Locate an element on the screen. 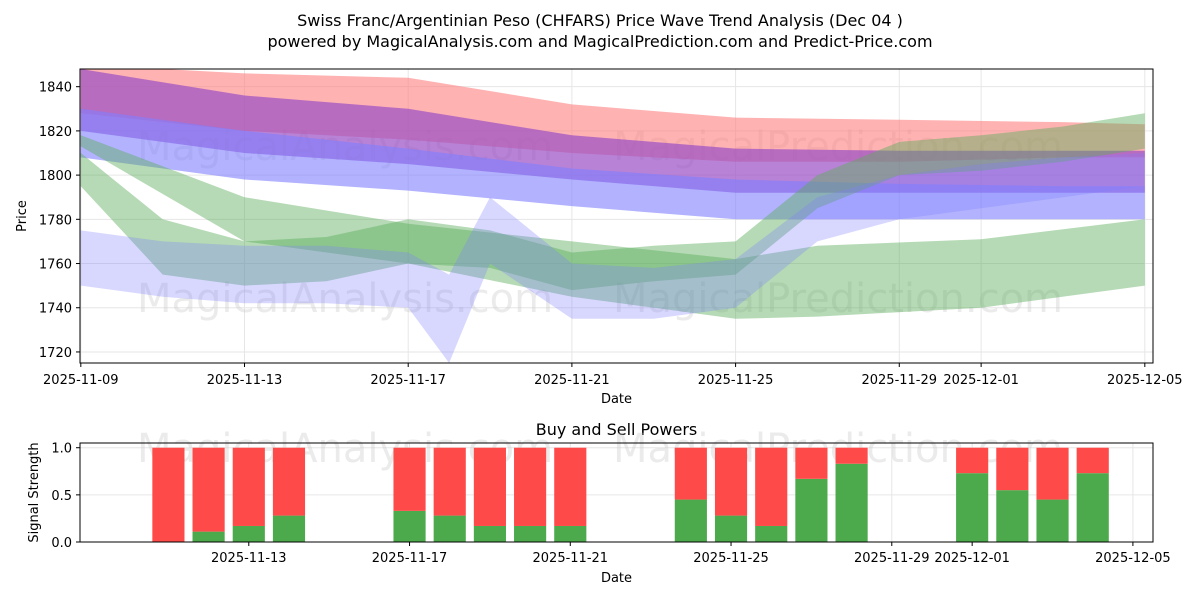 Image resolution: width=1200 pixels, height=600 pixels. y-tick-label: 0.0 is located at coordinates (61, 543).